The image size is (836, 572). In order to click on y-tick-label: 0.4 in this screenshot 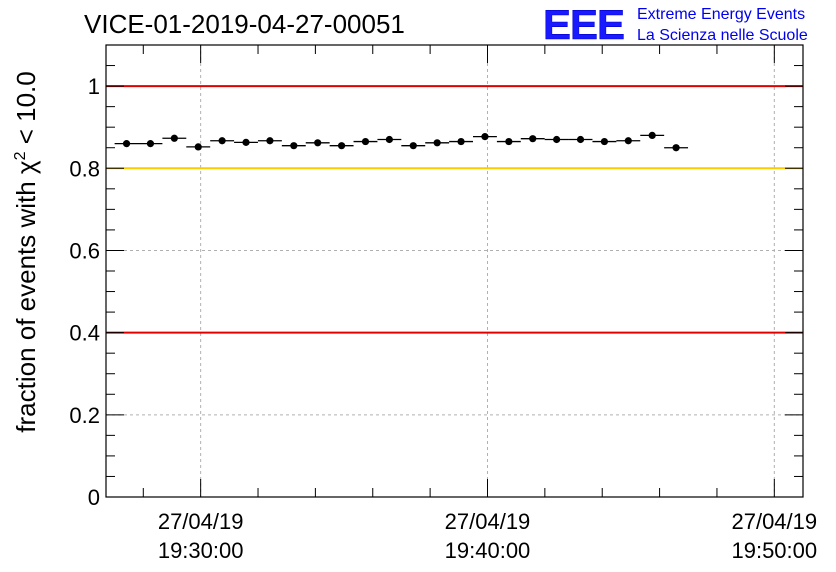, I will do `click(84, 333)`.